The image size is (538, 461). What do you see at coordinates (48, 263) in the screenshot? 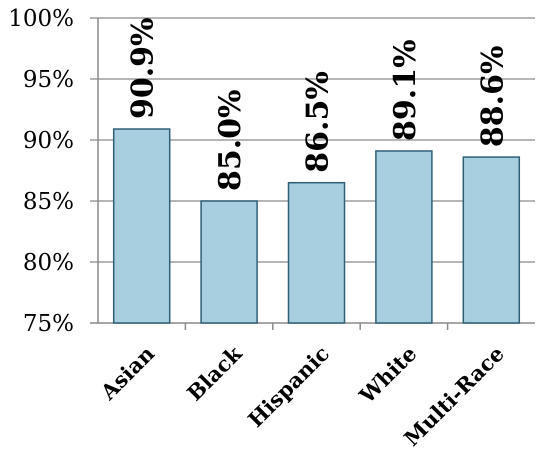
I see `y-tick-label: 80%` at bounding box center [48, 263].